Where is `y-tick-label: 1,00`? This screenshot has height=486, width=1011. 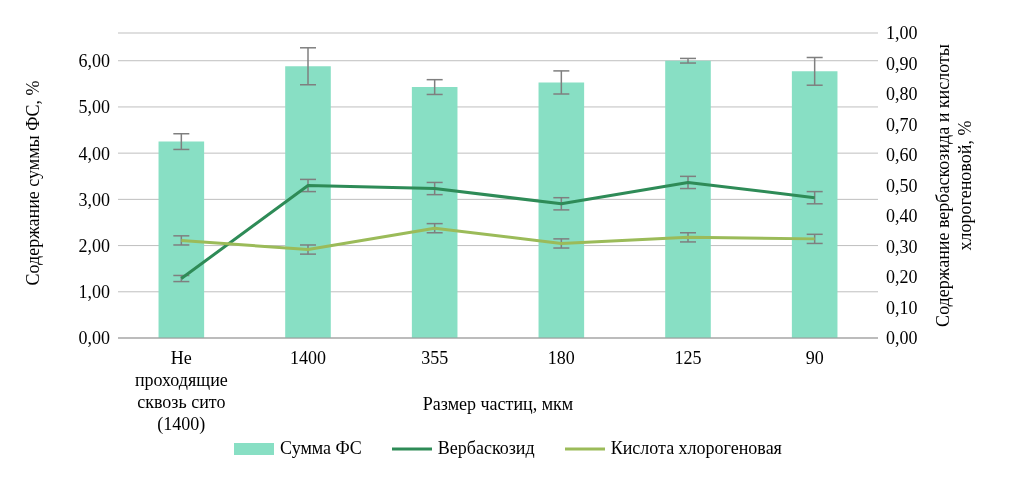 y-tick-label: 1,00 is located at coordinates (94, 292).